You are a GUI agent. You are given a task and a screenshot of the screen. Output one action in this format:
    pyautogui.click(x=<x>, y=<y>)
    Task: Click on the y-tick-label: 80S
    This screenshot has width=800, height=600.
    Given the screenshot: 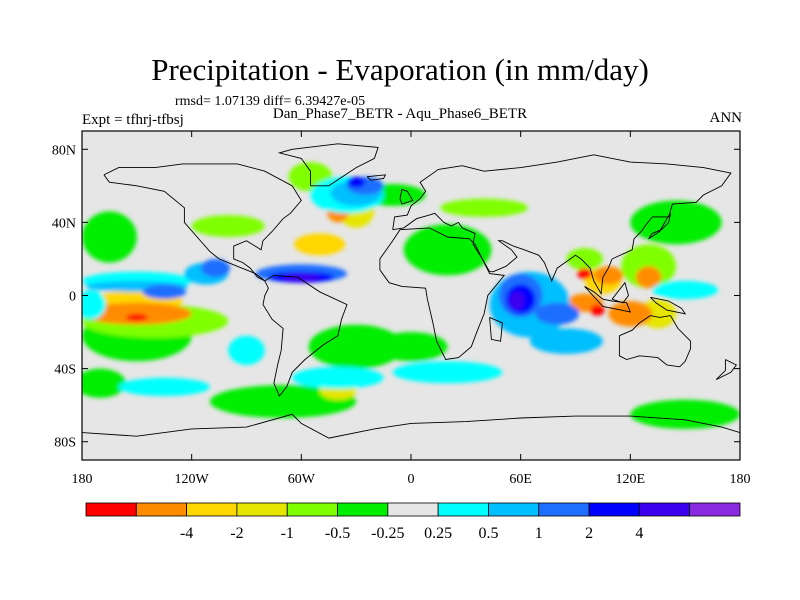 What is the action you would take?
    pyautogui.click(x=65, y=443)
    